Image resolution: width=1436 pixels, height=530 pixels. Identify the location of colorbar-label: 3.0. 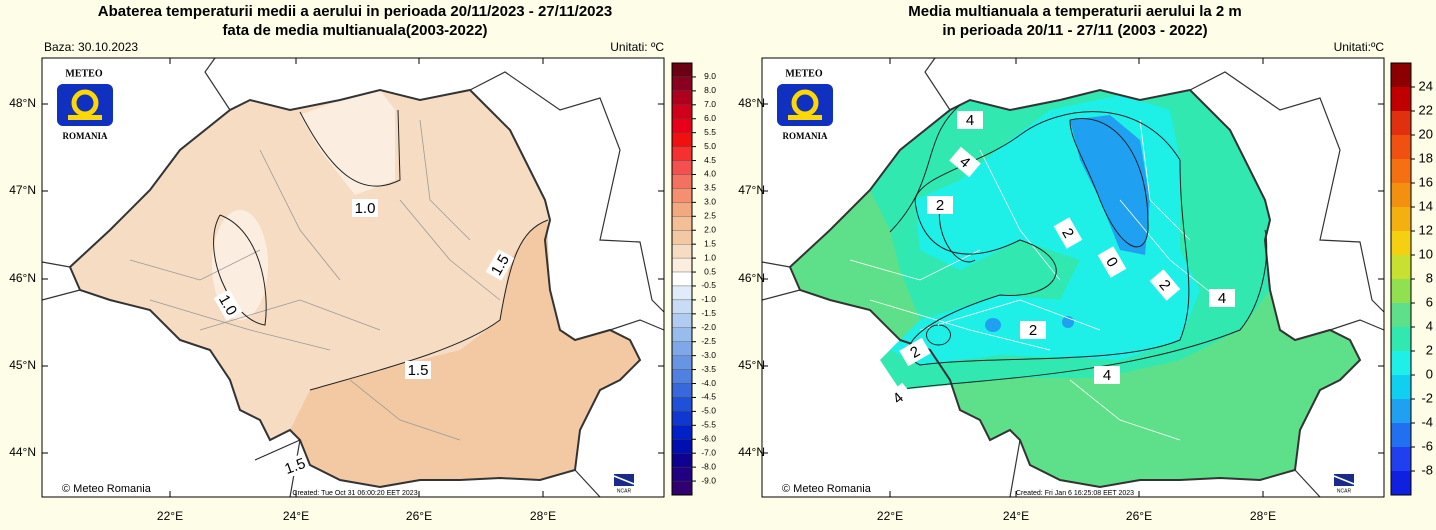
(710, 202).